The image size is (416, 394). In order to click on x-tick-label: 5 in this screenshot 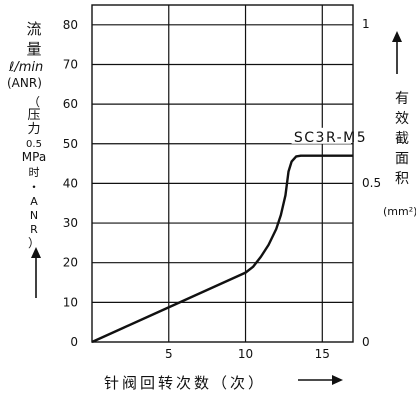, I will do `click(169, 354)`.